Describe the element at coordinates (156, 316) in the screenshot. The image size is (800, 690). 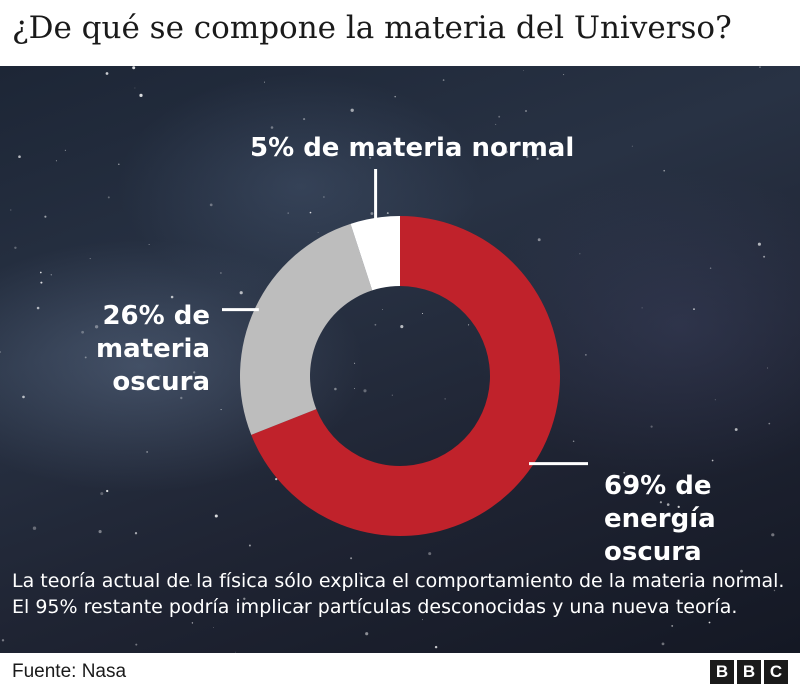
I see `label-materia-oscura-line1: 26% de` at that location.